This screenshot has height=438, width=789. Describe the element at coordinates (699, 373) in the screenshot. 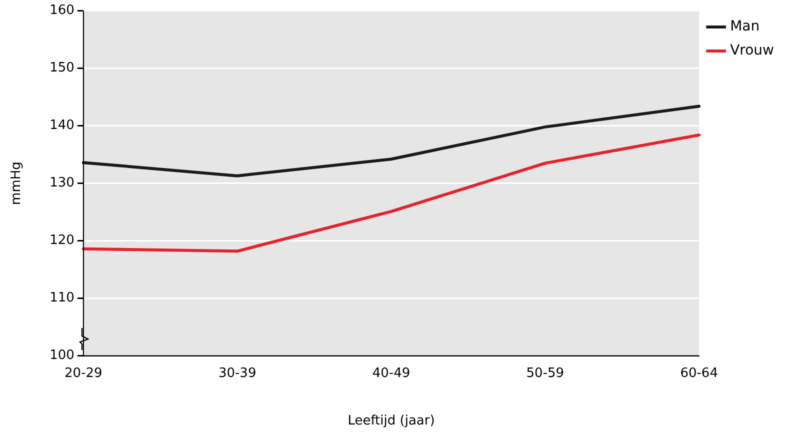

I see `x-tick-label: 60-64` at that location.